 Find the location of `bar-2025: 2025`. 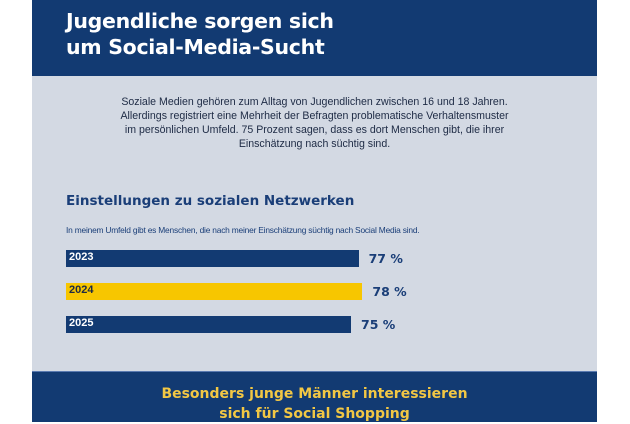

bar-2025: 2025 is located at coordinates (208, 324).